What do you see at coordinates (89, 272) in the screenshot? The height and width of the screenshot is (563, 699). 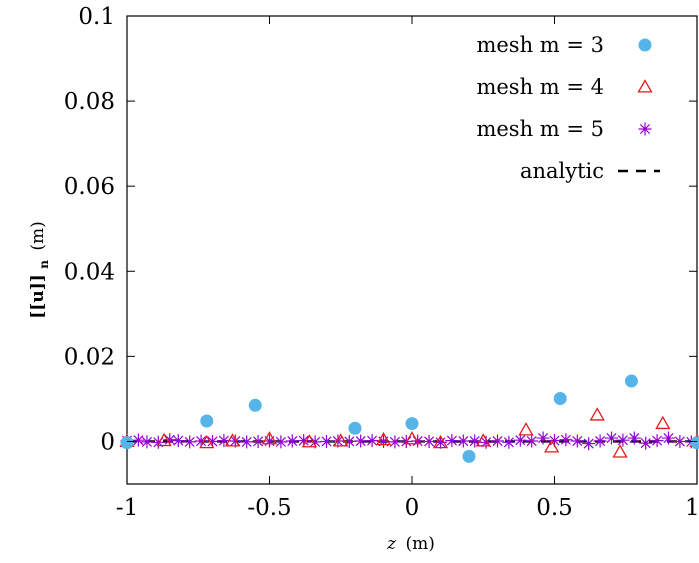 I see `y-tick-label: 0.04` at bounding box center [89, 272].